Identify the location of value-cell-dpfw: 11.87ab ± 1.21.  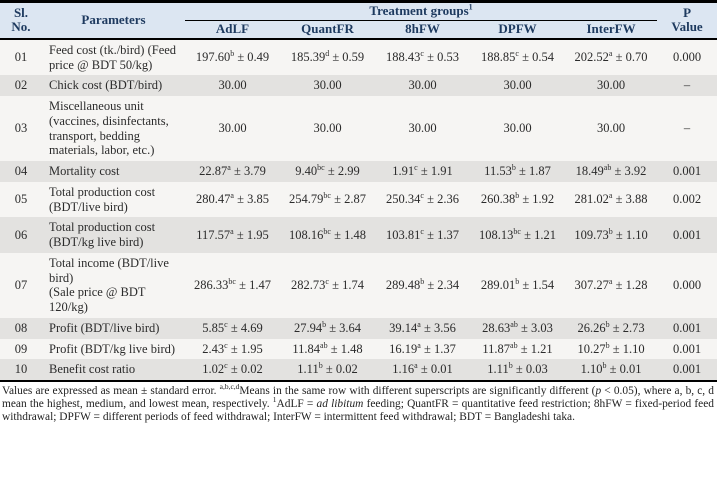
(517, 348).